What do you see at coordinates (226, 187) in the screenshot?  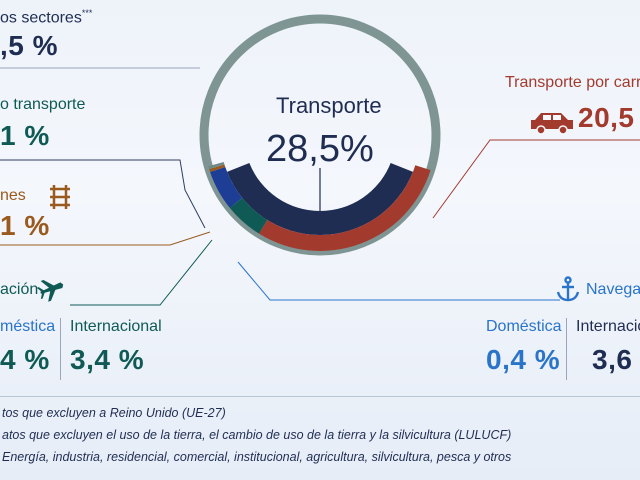 I see `slice-navegaci-n` at bounding box center [226, 187].